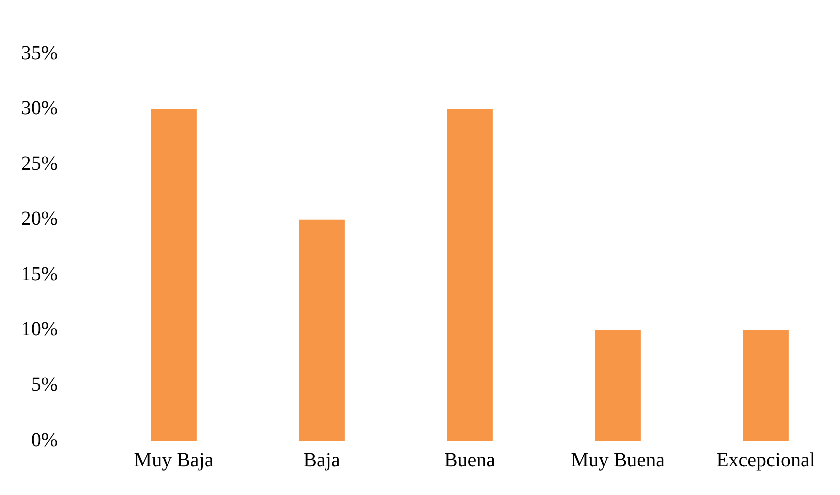 This screenshot has height=495, width=840. I want to click on y-tick-label: 35%, so click(39, 53).